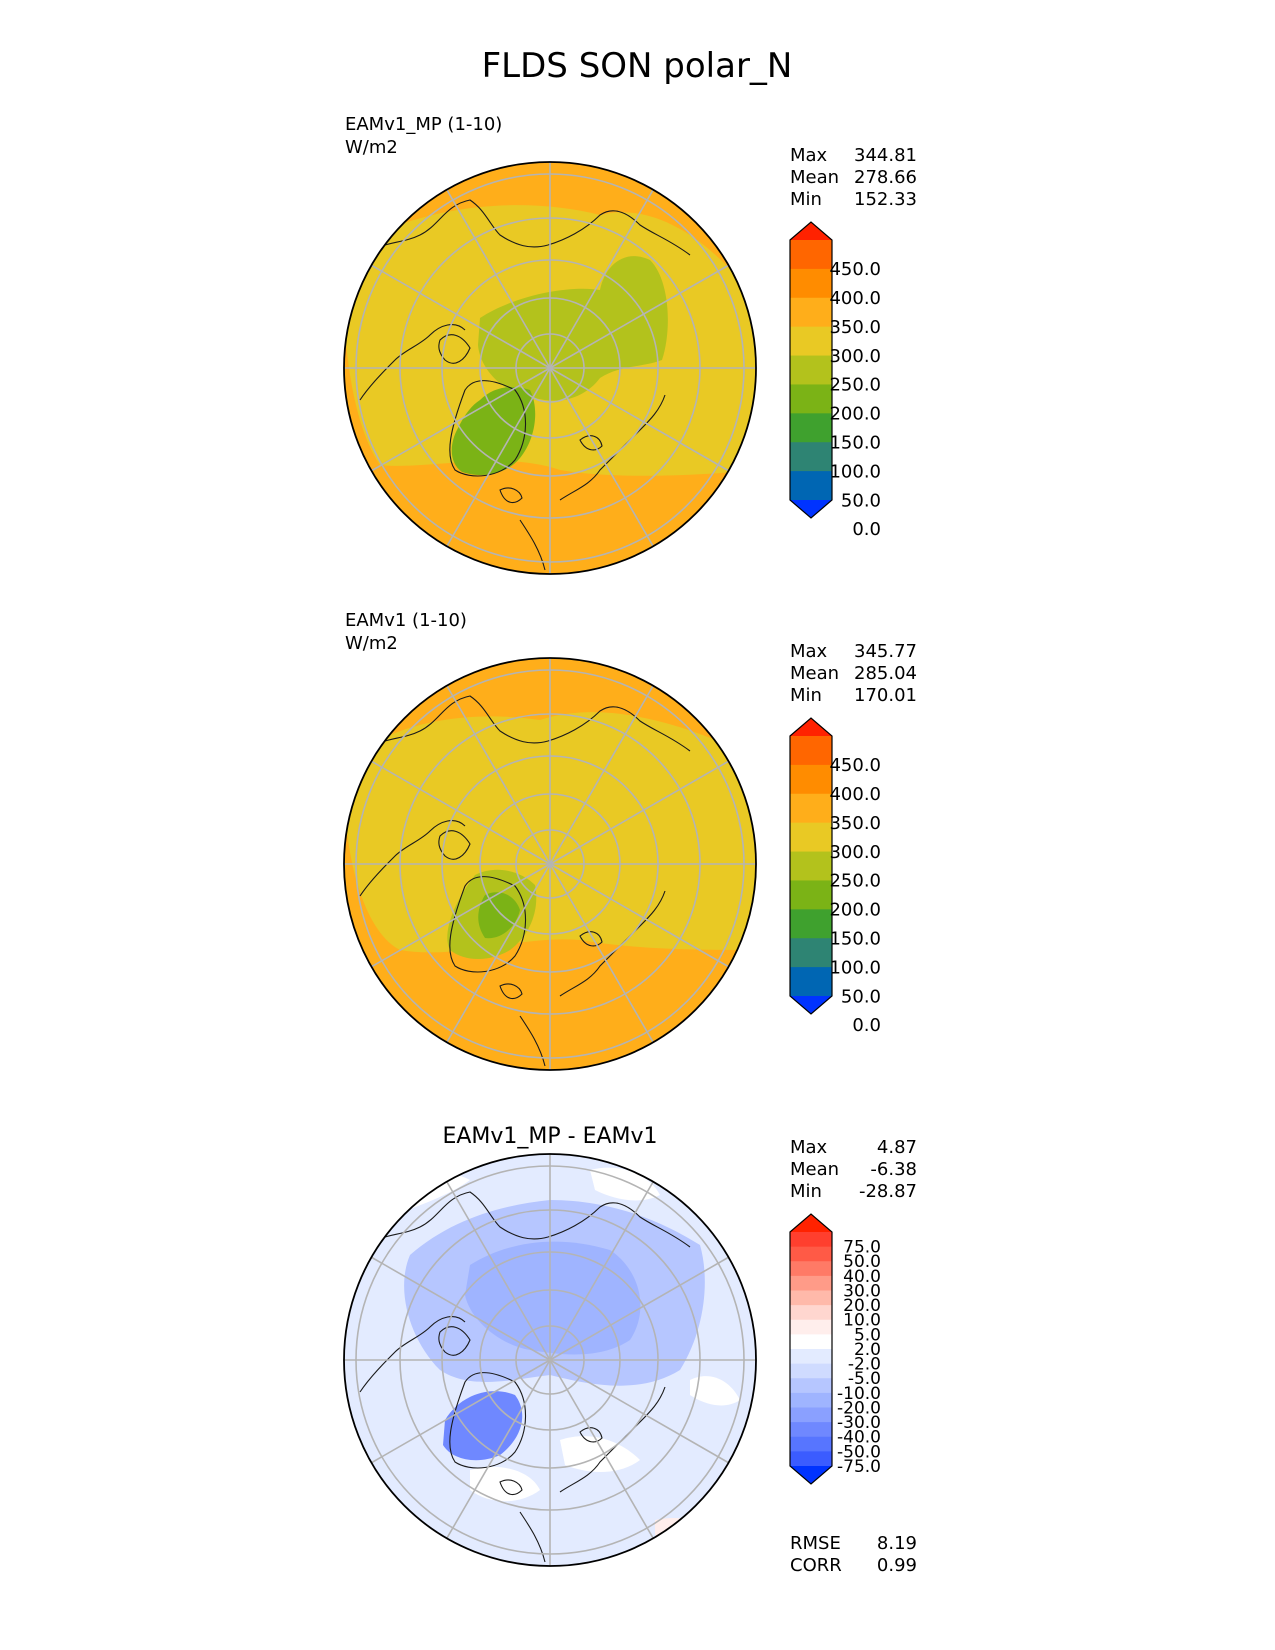 This screenshot has height=1650, width=1275. I want to click on colorbar-tick-label: -40.0, so click(859, 1438).